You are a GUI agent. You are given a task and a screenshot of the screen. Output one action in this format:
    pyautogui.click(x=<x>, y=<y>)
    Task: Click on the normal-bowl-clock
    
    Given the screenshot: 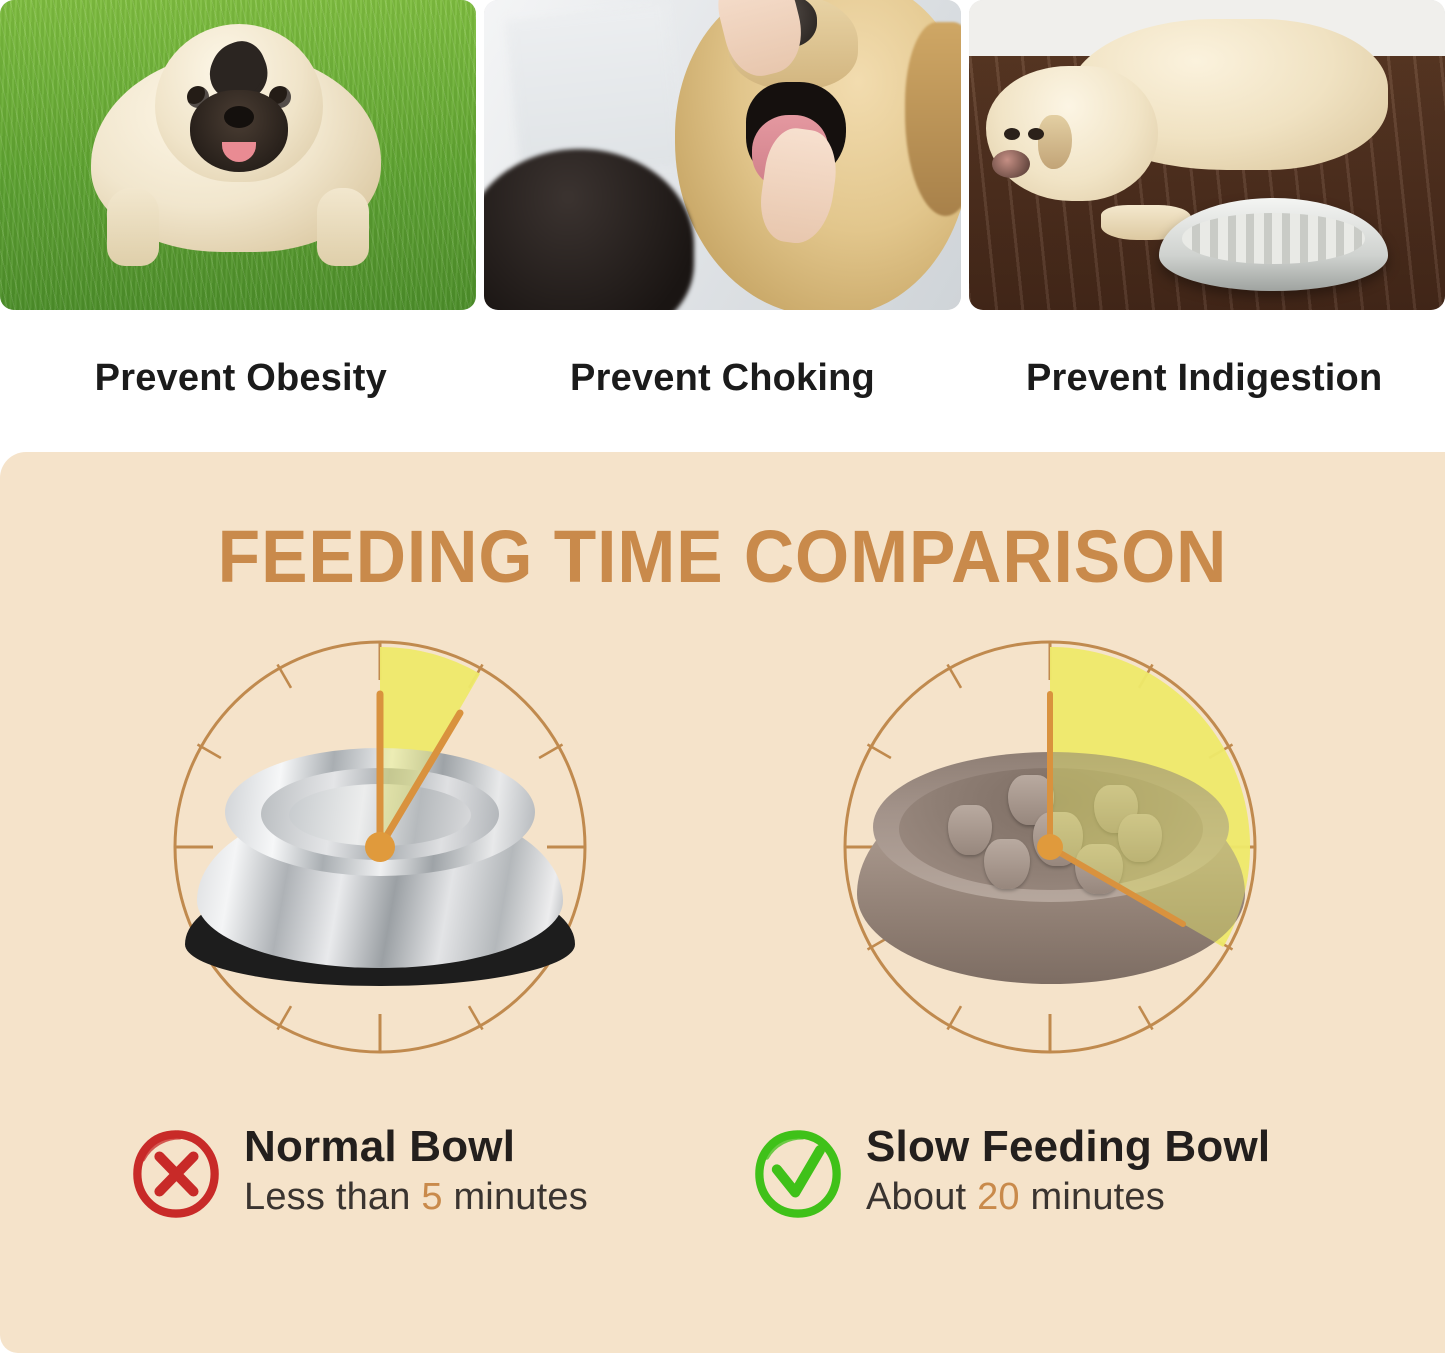 What is the action you would take?
    pyautogui.click(x=380, y=847)
    